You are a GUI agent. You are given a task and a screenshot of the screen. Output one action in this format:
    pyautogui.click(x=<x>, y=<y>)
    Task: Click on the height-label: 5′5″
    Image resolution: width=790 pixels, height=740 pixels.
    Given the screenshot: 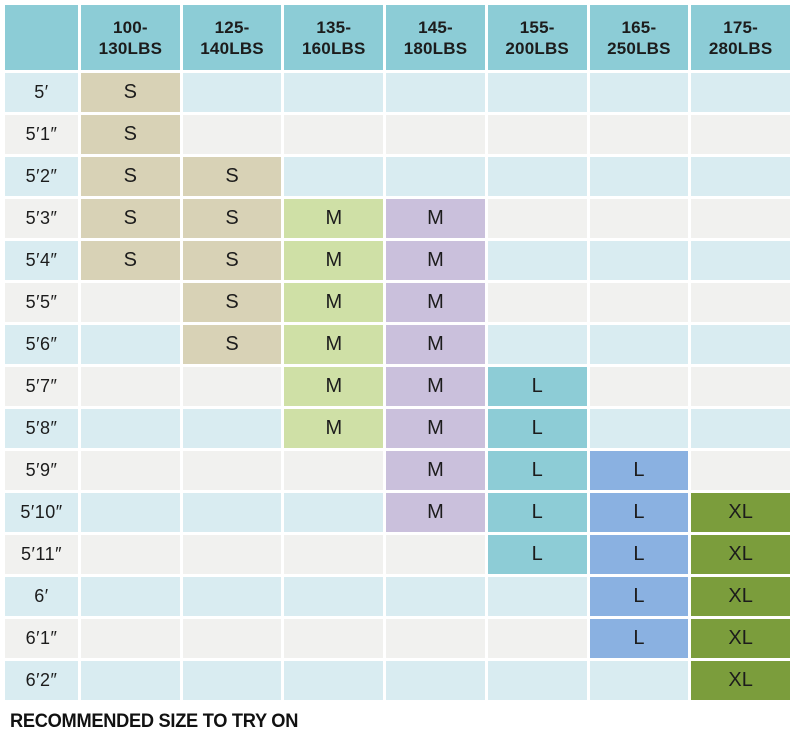 What is the action you would take?
    pyautogui.click(x=41, y=302)
    